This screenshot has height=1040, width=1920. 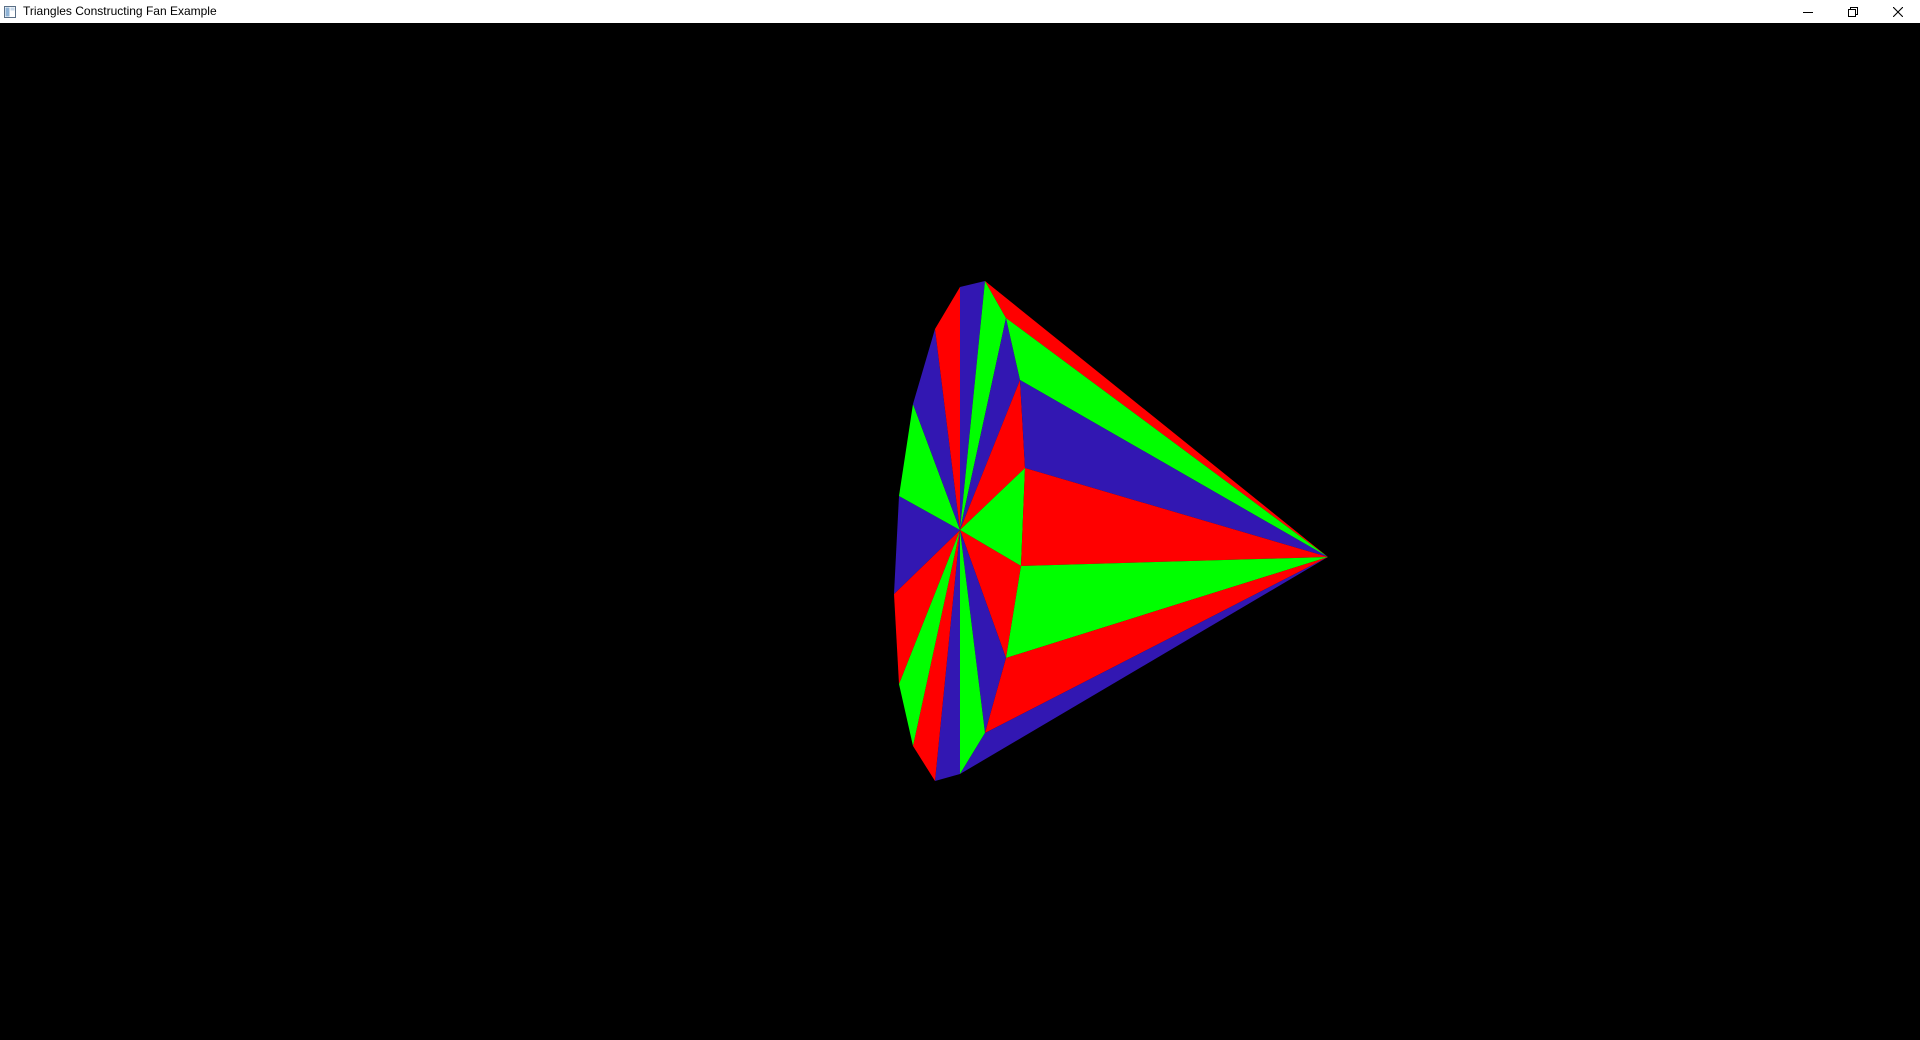 I want to click on triangle-fan-scene, so click(x=1111, y=531).